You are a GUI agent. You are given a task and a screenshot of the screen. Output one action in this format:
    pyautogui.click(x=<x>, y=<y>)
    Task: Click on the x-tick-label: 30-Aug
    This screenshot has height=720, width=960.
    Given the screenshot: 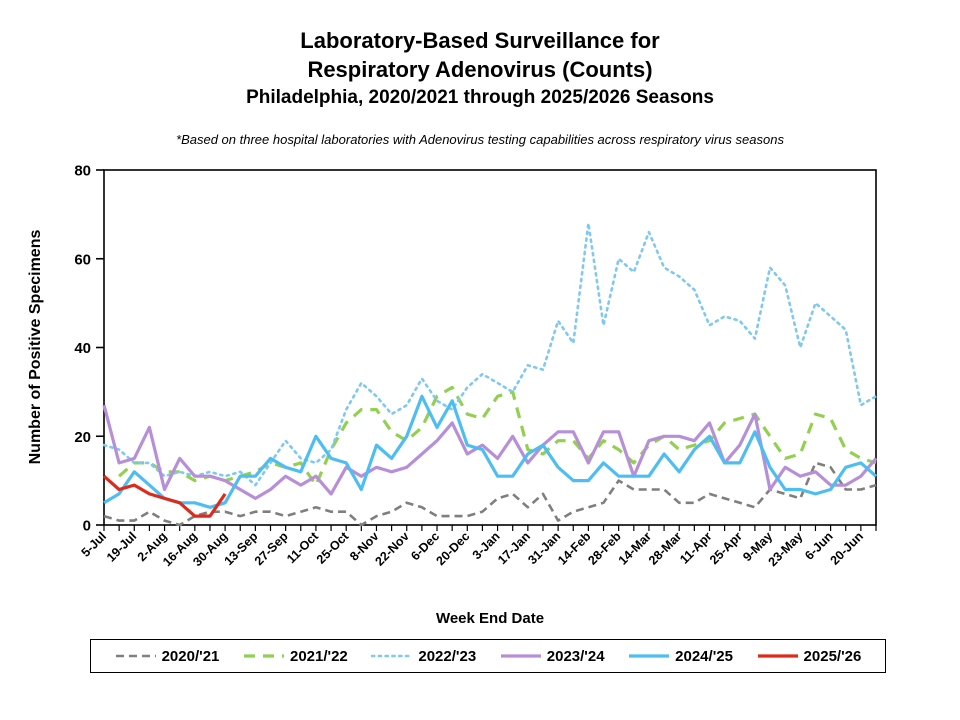 What is the action you would take?
    pyautogui.click(x=210, y=549)
    